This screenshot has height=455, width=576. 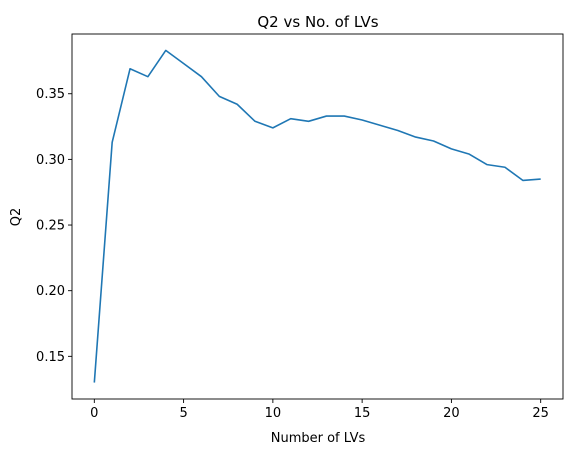 I want to click on x-tick-label: 25, so click(x=540, y=413).